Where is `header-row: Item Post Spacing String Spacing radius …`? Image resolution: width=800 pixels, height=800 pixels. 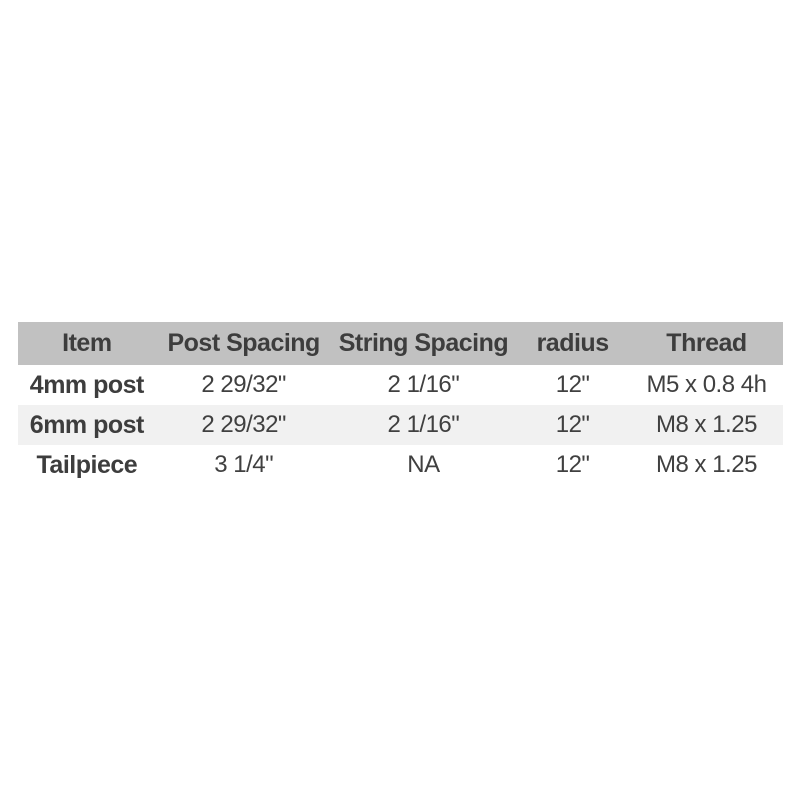
header-row: Item Post Spacing String Spacing radius … is located at coordinates (400, 343).